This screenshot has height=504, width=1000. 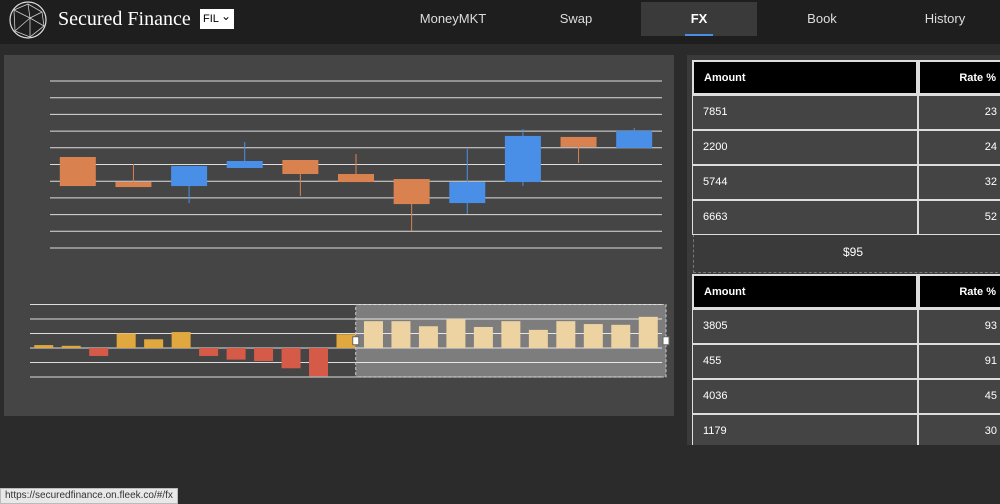 I want to click on spread: $95, so click(x=846, y=251).